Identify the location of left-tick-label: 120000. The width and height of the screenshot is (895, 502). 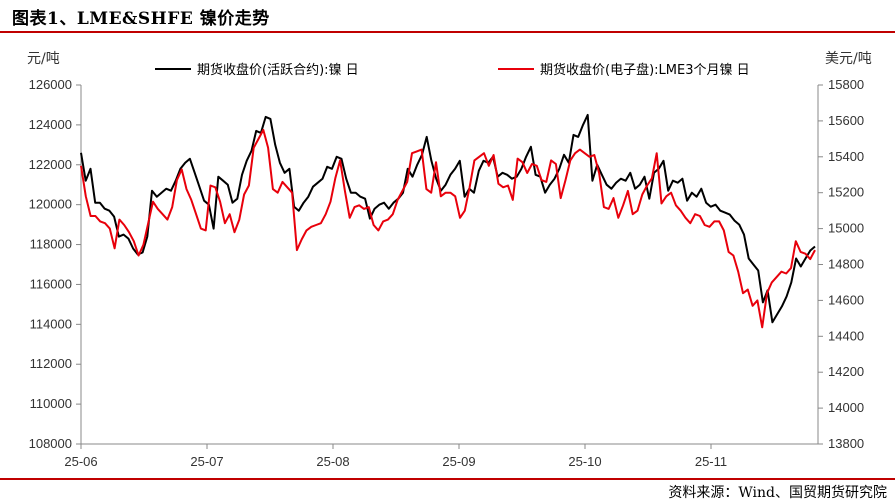
(50, 204).